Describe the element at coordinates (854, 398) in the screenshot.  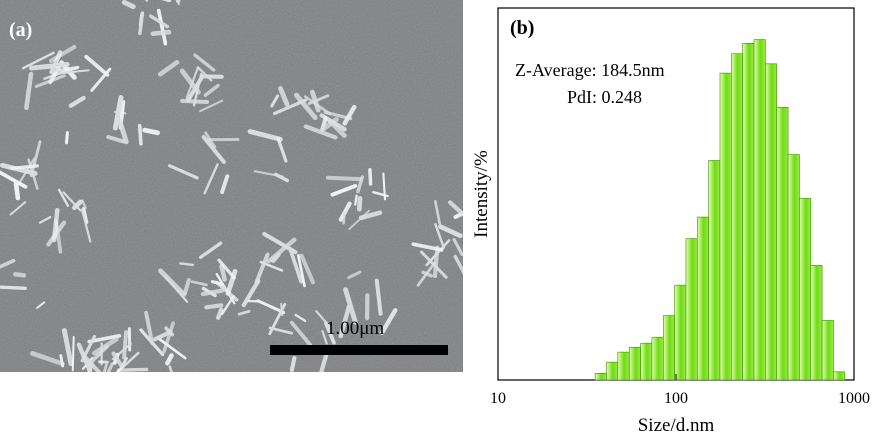
I see `x-tick-label: 1000` at that location.